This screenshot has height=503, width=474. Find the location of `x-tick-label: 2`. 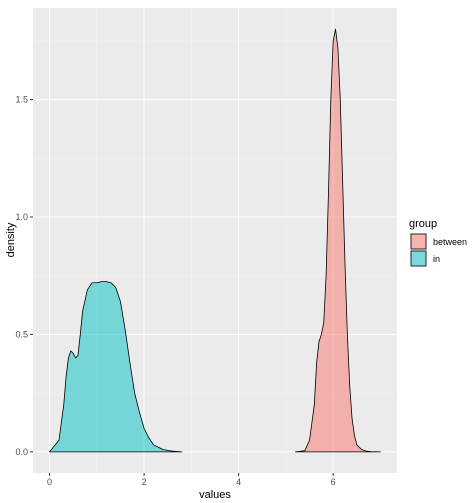

x-tick-label: 2 is located at coordinates (144, 482).